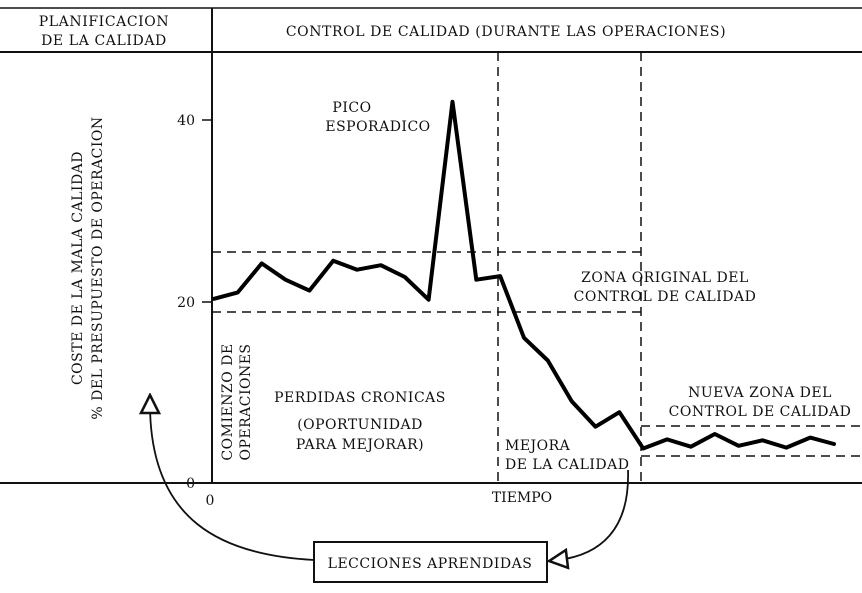 The image size is (862, 593). I want to click on y-tick-label-20: 20, so click(186, 303).